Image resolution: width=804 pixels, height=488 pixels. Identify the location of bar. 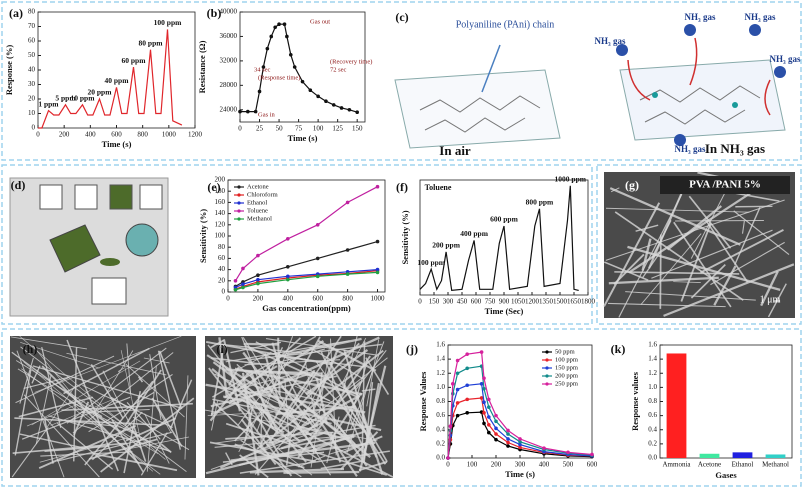
(709, 455).